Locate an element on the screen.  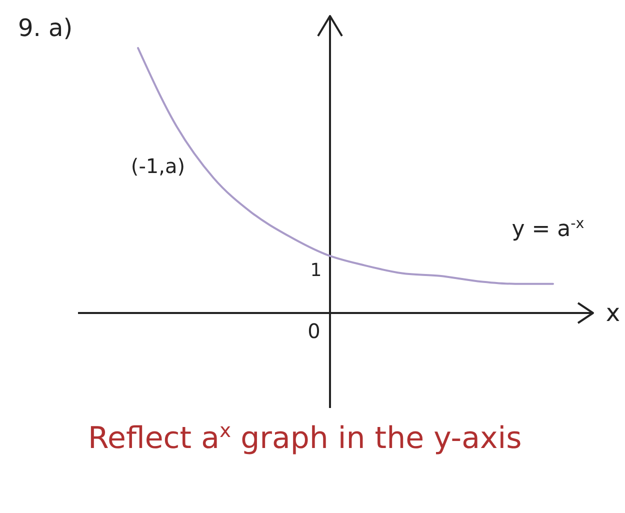
chart-title: 9. a) is located at coordinates (45, 28).